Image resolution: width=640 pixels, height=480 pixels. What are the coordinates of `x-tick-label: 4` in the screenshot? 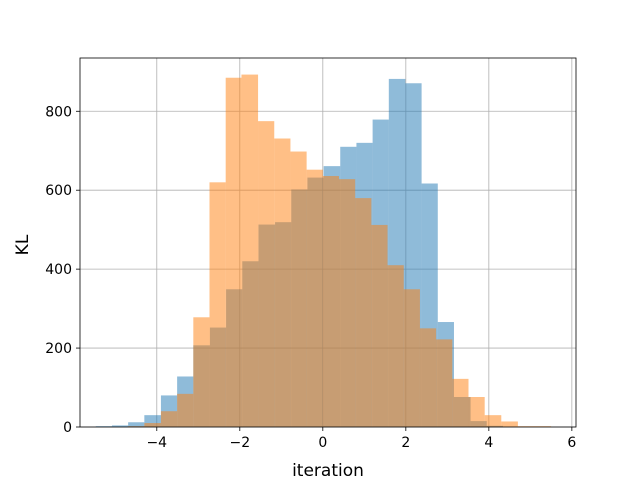 It's located at (488, 443).